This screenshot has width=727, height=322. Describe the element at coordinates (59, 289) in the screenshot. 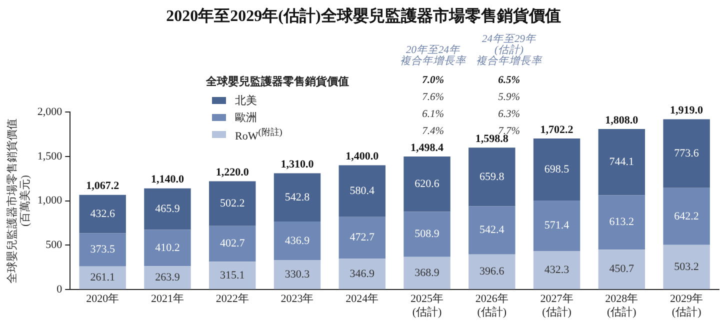

I see `y-tick-label: 0` at that location.